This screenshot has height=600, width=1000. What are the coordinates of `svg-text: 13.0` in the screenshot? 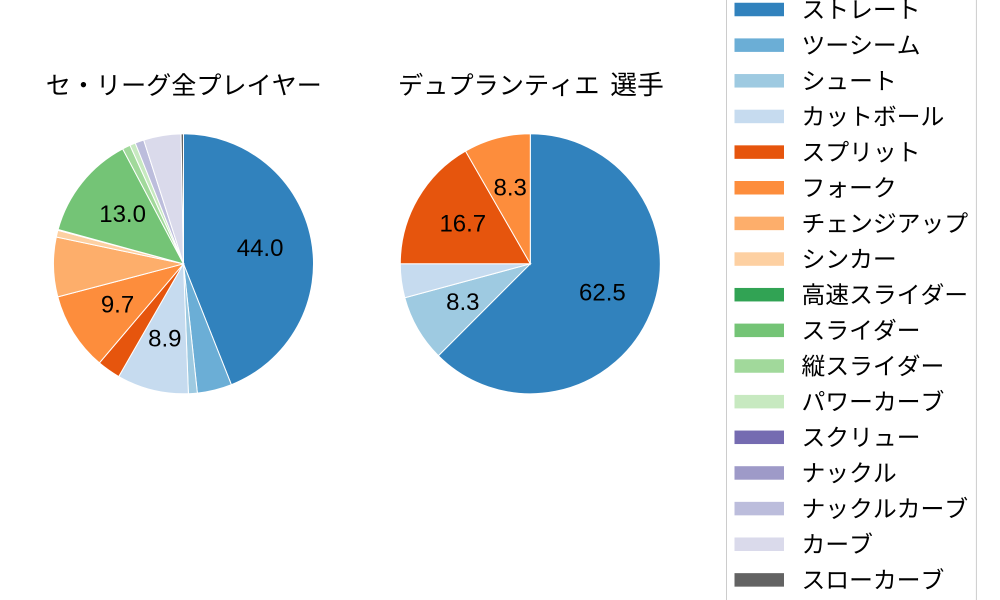 It's located at (122, 214).